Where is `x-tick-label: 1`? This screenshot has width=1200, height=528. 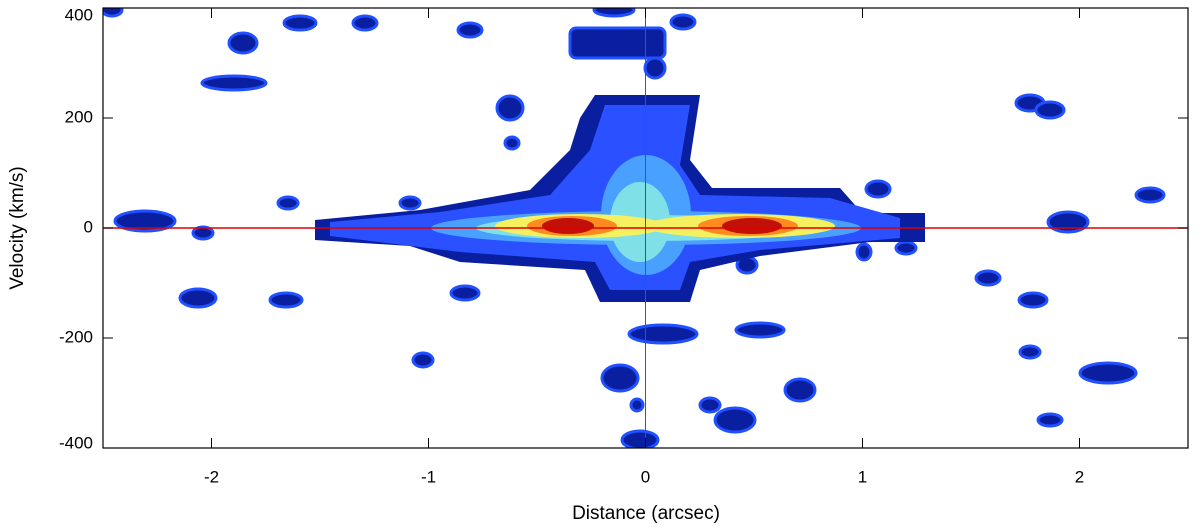
x-tick-label: 1 is located at coordinates (862, 476).